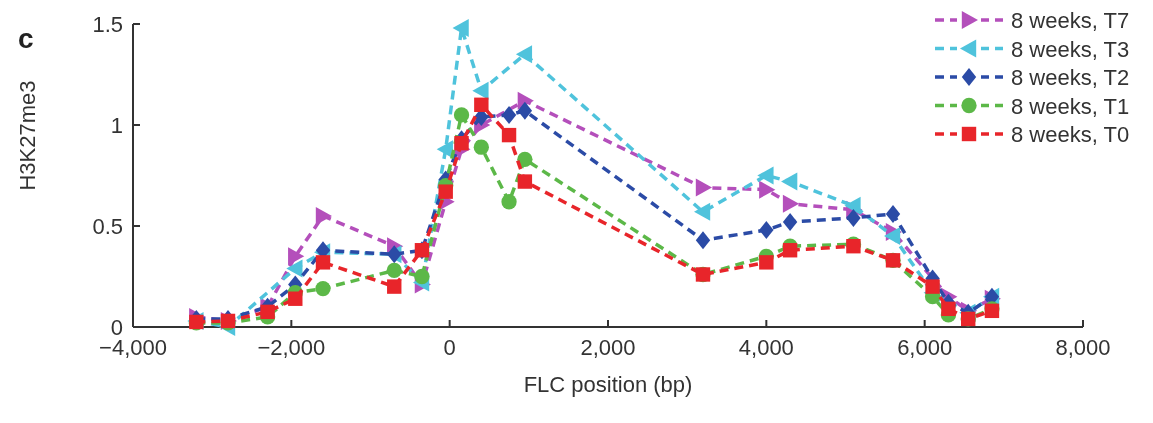  Describe the element at coordinates (1070, 134) in the screenshot. I see `legend-label: 8 weeks, T0` at that location.